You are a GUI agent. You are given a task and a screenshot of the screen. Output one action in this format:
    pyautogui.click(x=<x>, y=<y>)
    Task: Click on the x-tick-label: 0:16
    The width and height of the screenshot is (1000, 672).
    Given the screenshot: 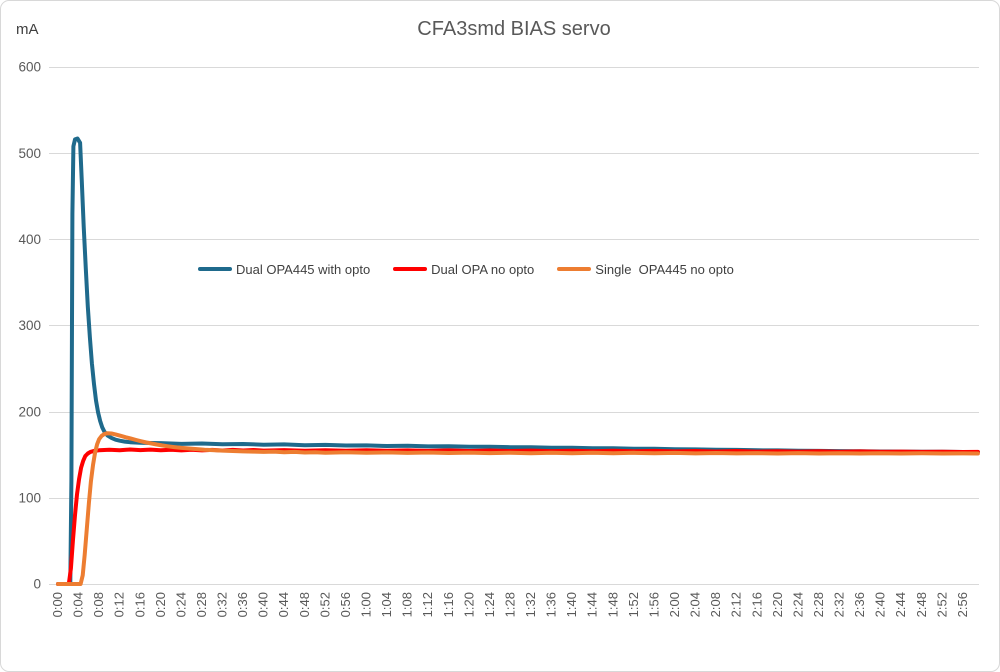 What is the action you would take?
    pyautogui.click(x=139, y=604)
    